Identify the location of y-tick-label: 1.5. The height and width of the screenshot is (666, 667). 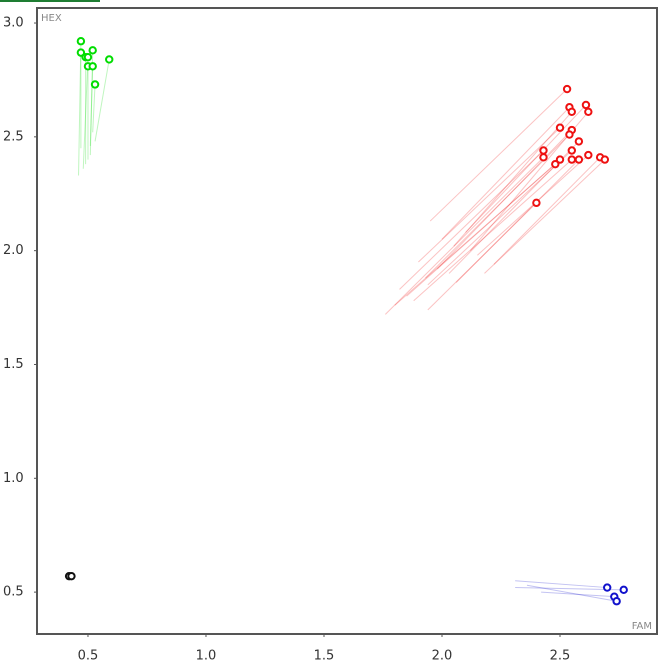
(13, 364).